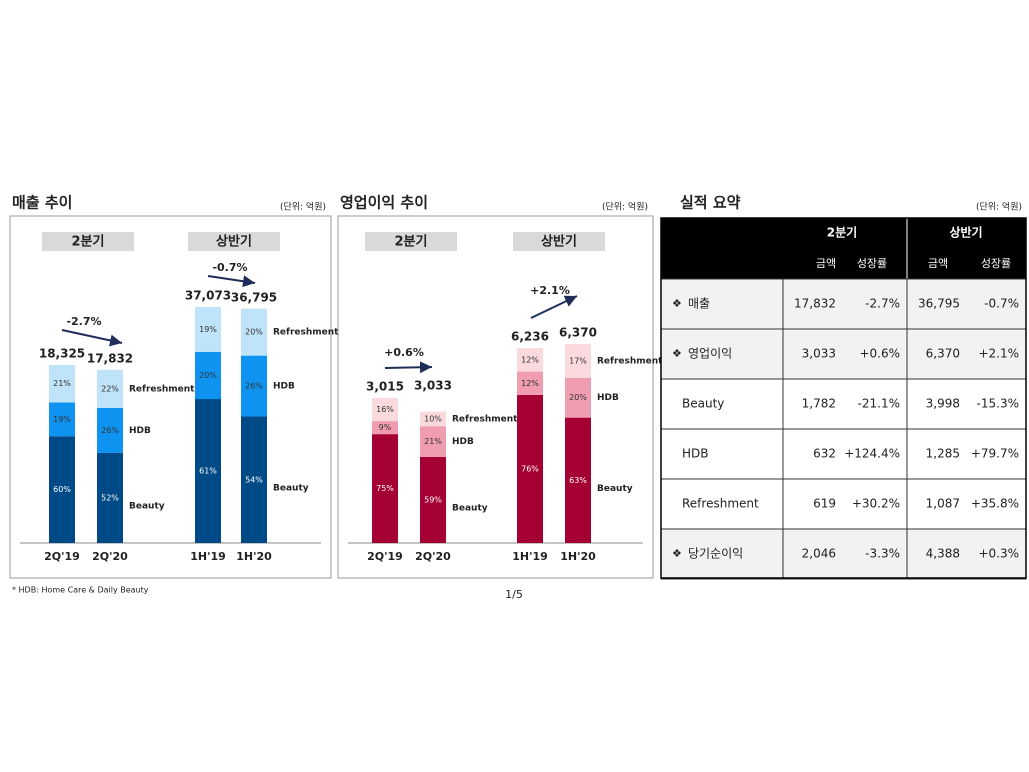 This screenshot has width=1029, height=772. Describe the element at coordinates (699, 304) in the screenshot. I see `row-label: 매출` at that location.